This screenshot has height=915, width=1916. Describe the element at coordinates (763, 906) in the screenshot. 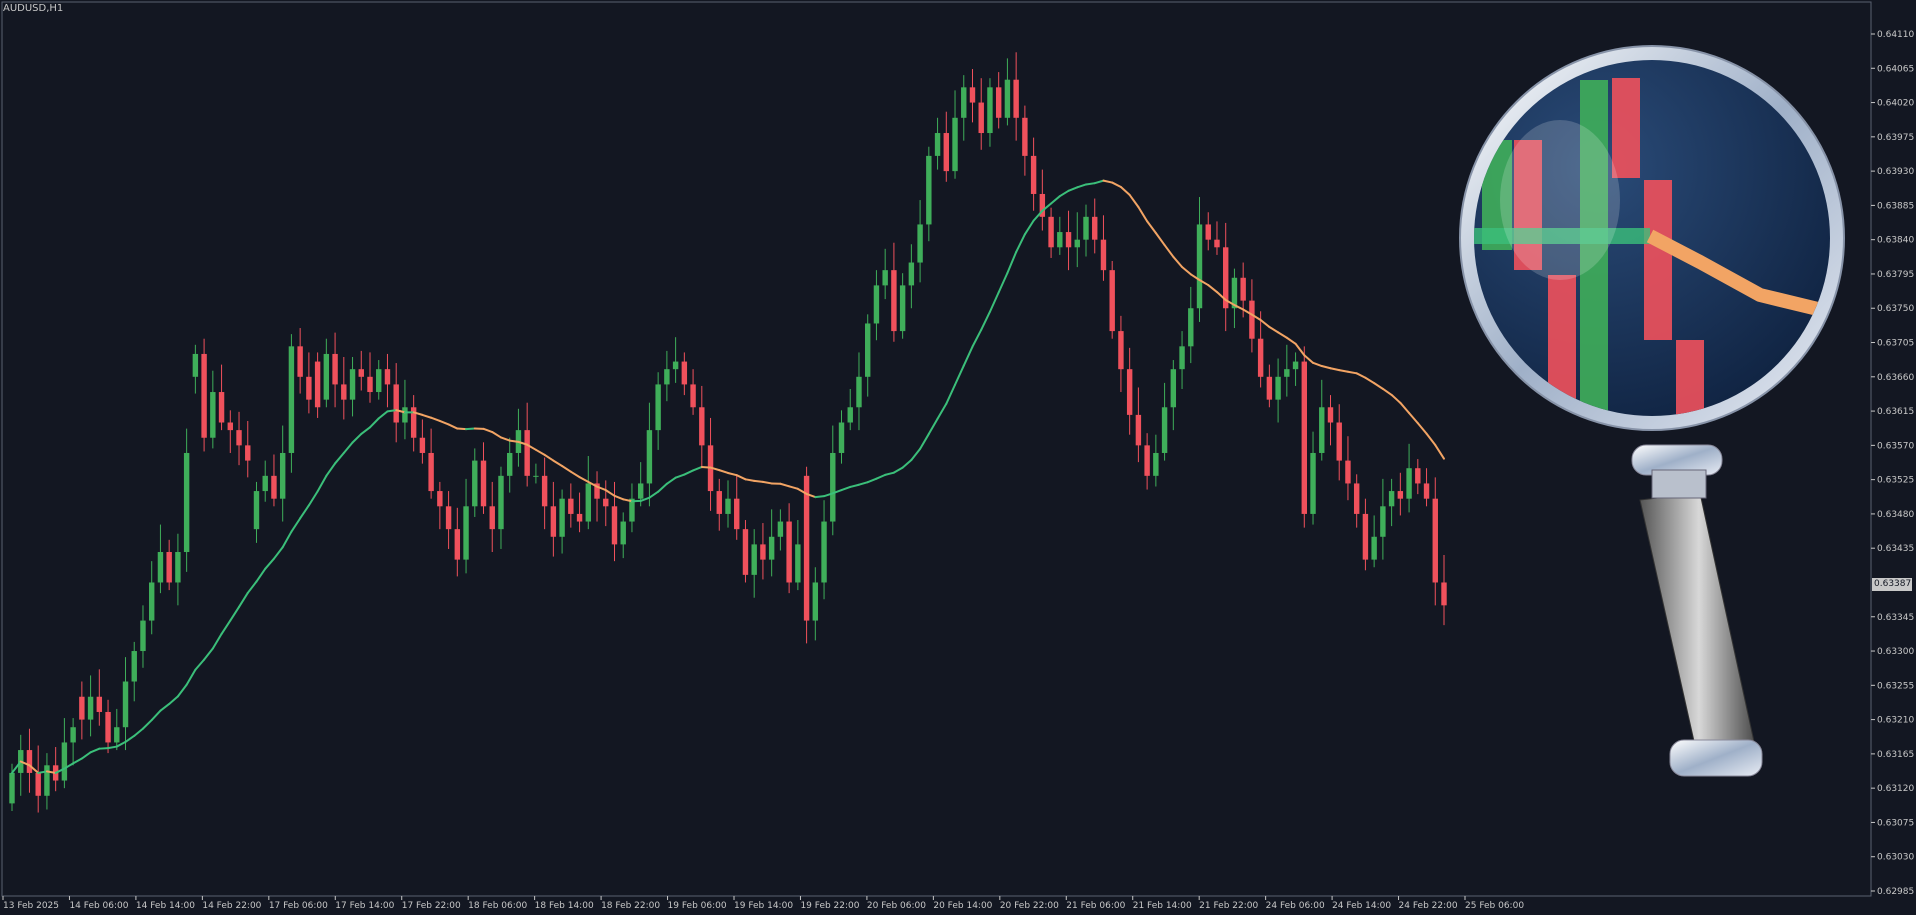

I see `x-tick-label: 19 Feb 14:00` at that location.